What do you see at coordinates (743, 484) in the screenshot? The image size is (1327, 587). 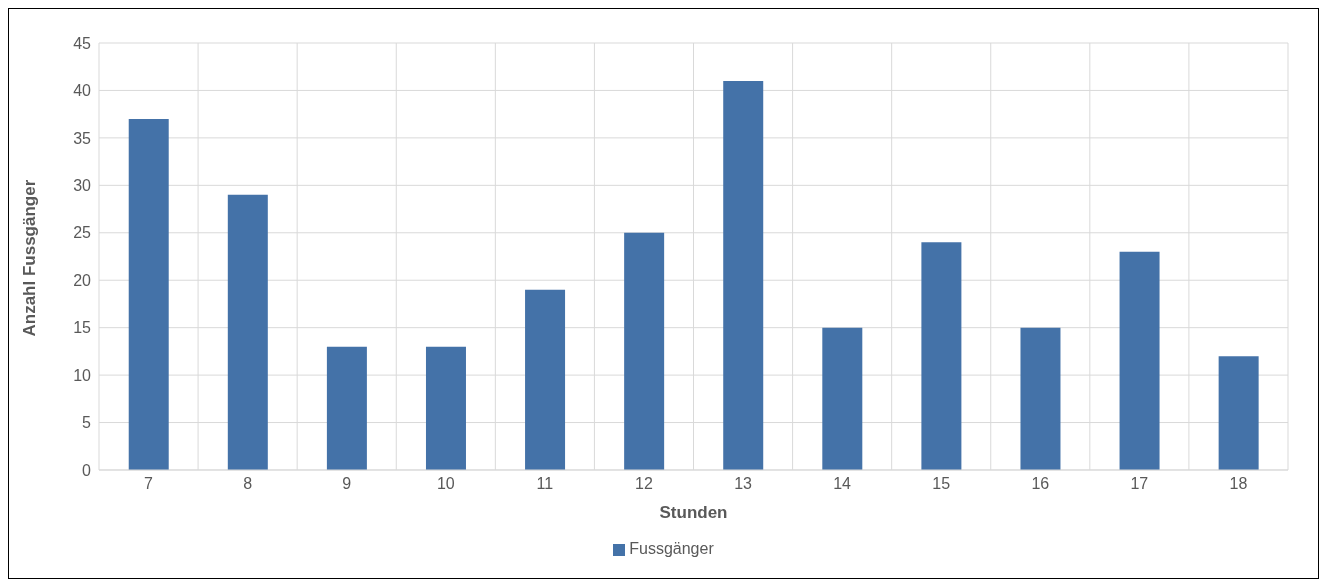 I see `x-tick-label: 13` at bounding box center [743, 484].